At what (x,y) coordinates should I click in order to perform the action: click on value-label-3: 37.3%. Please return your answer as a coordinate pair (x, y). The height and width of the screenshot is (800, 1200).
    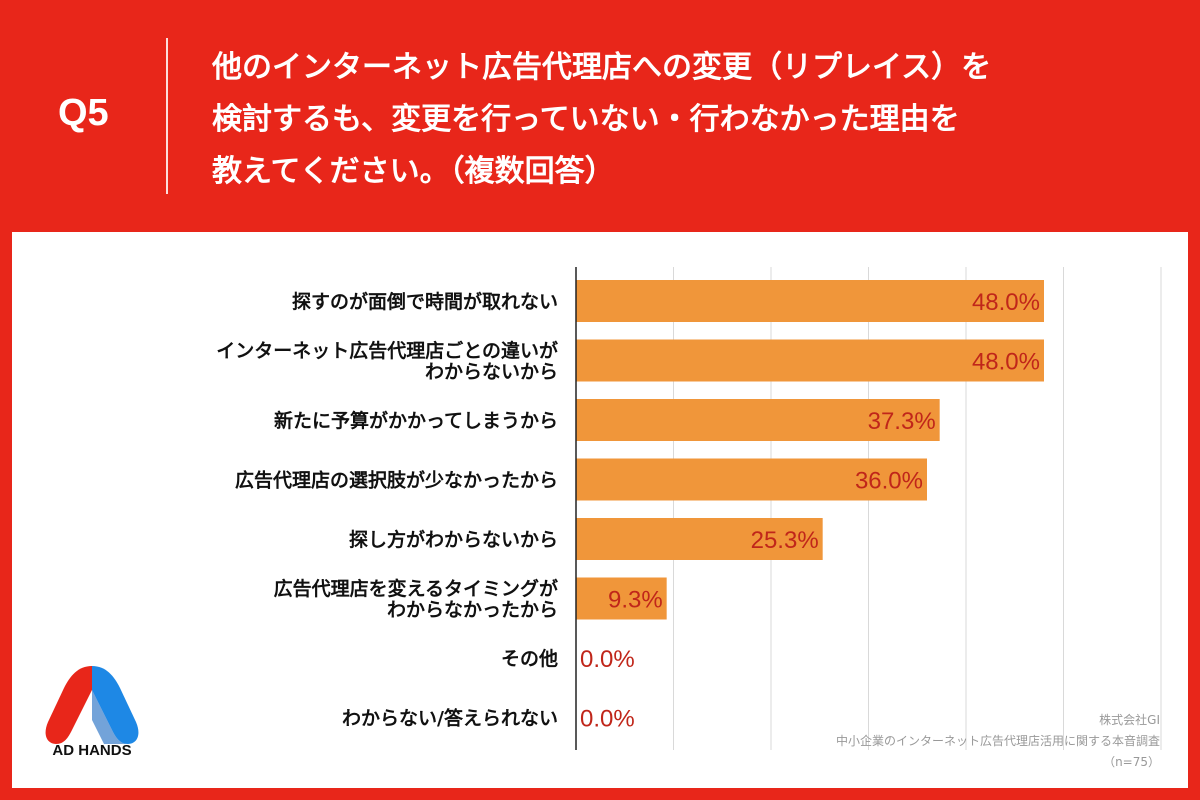
    Looking at the image, I should click on (902, 421).